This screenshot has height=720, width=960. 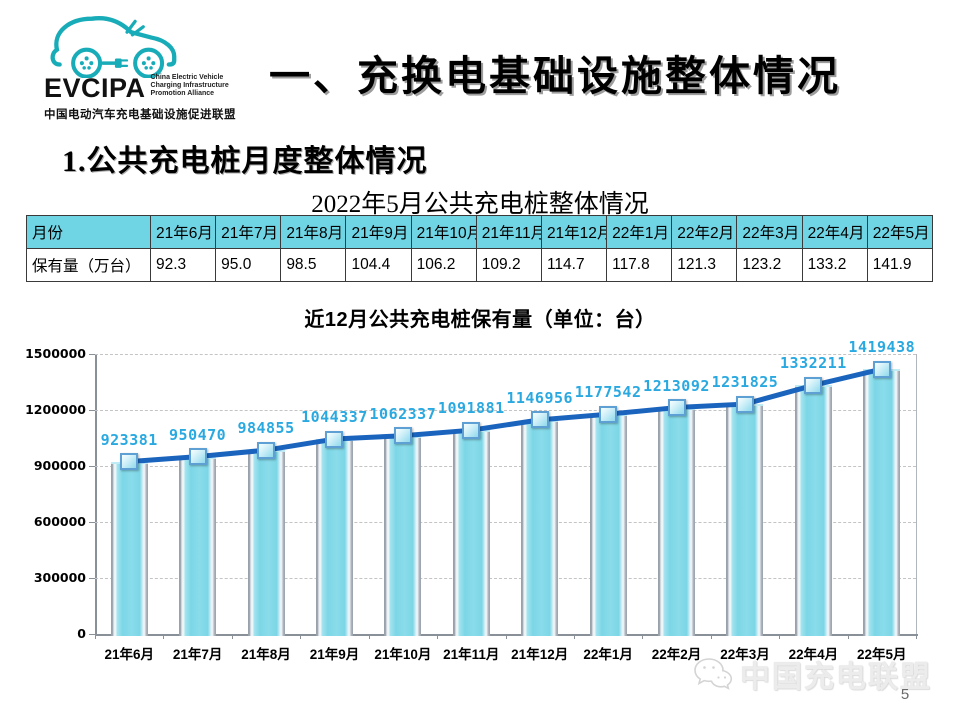 I want to click on x-axis-tick-label: 21年10月, so click(x=403, y=654).